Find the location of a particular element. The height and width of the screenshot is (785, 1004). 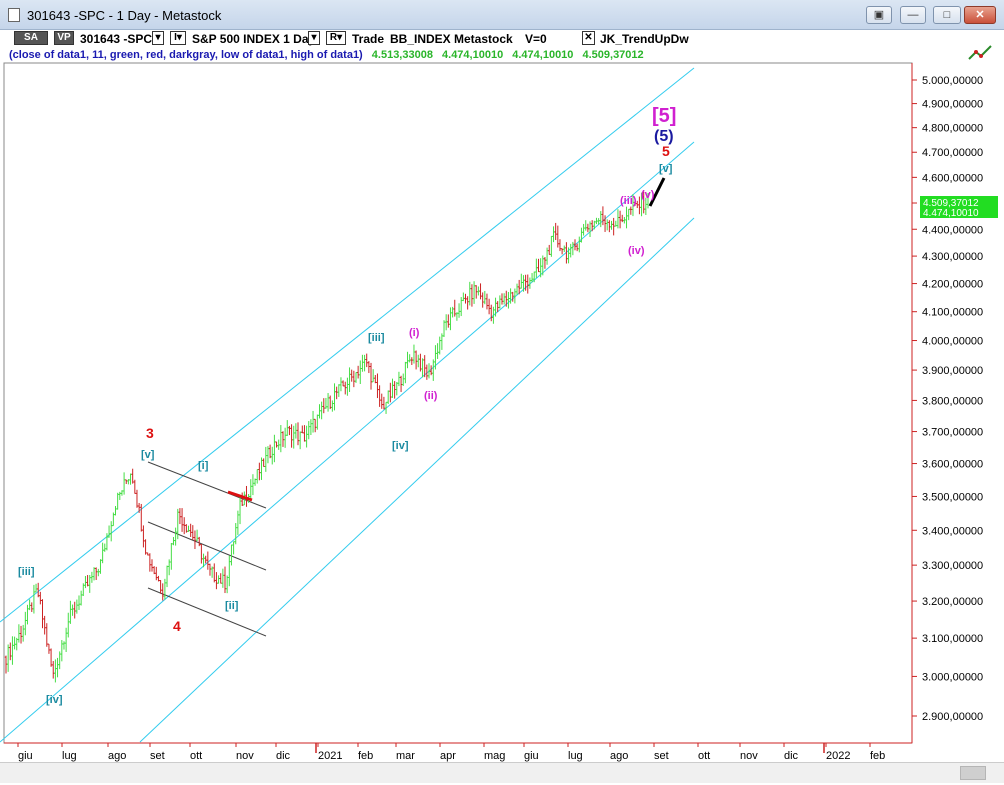

indicator-value-4: 4.509,37012 is located at coordinates (613, 55).